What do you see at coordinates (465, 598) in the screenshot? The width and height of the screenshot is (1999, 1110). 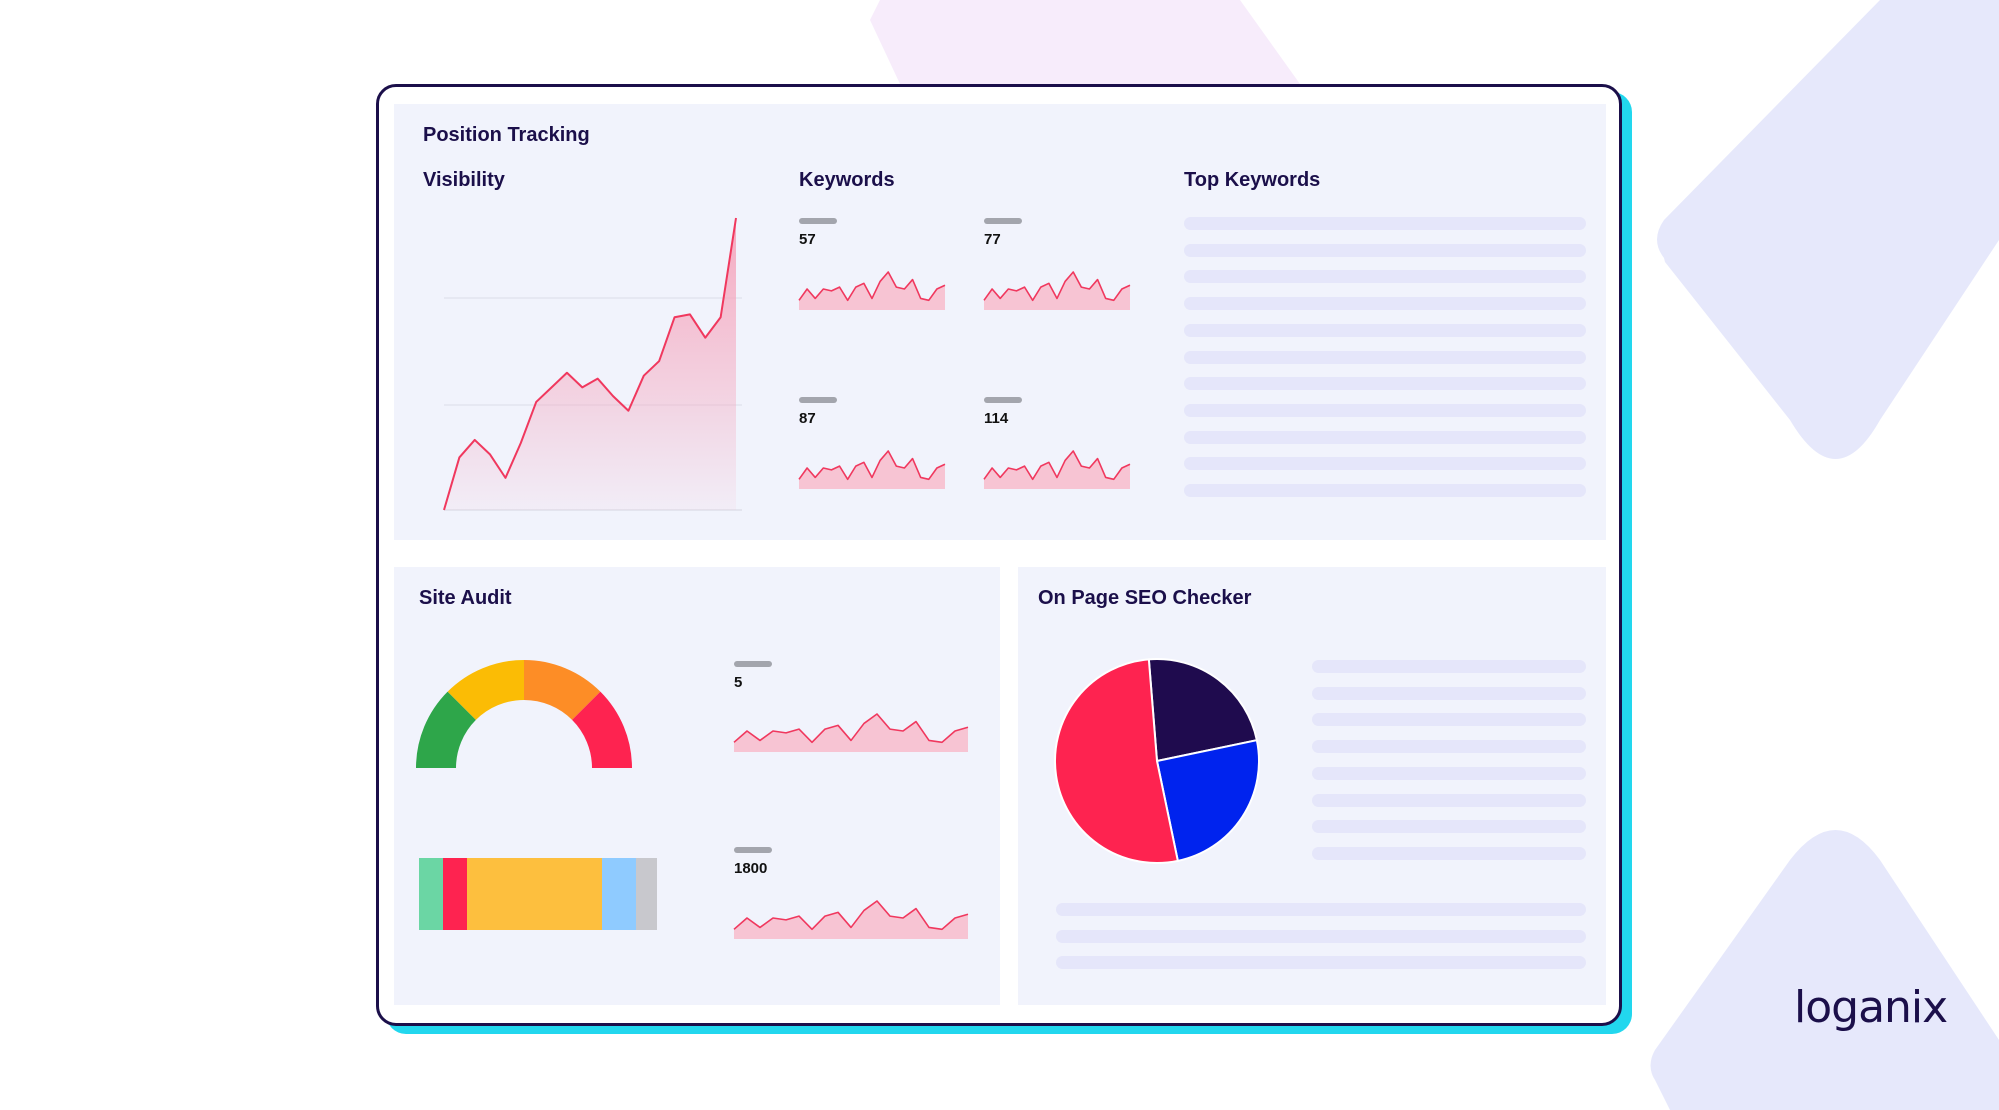 I see `site-audit-title: Site Audit` at bounding box center [465, 598].